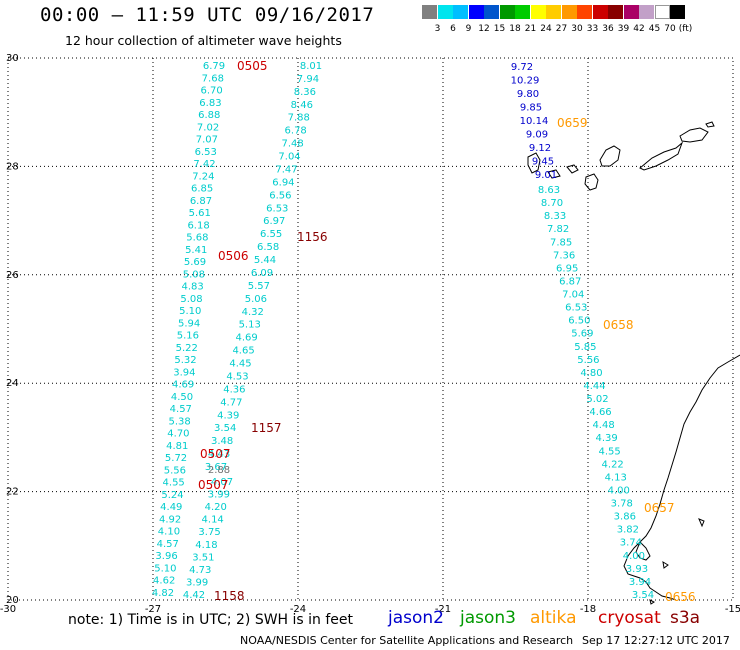 The image size is (740, 650). What do you see at coordinates (271, 234) in the screenshot?
I see `wave-height-value: 6.55` at bounding box center [271, 234].